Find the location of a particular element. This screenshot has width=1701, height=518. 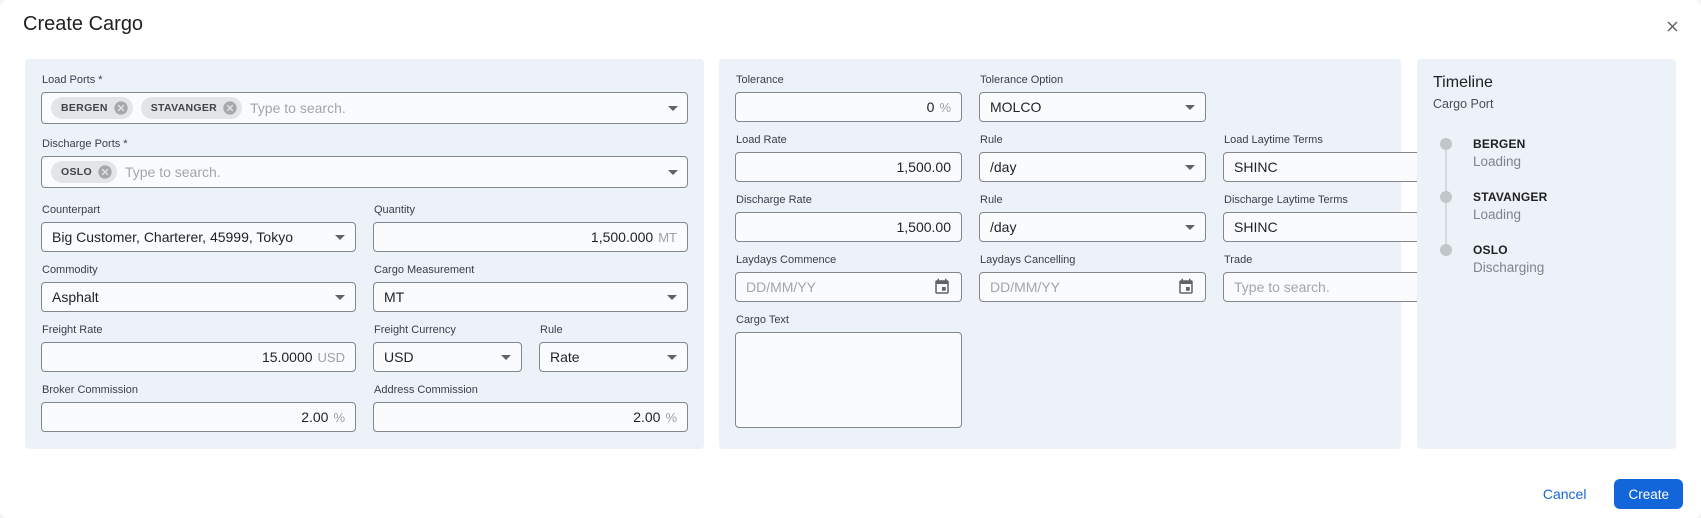

cargo-measurement-field-group: Cargo Measurement MT is located at coordinates (530, 288).